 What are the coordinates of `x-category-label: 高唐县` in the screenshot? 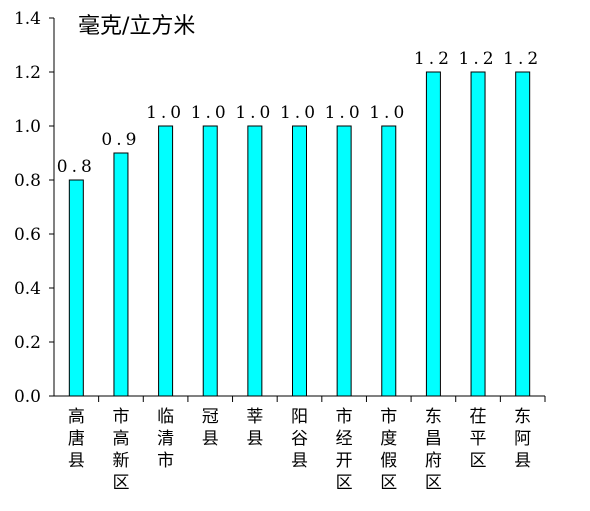 It's located at (76, 439).